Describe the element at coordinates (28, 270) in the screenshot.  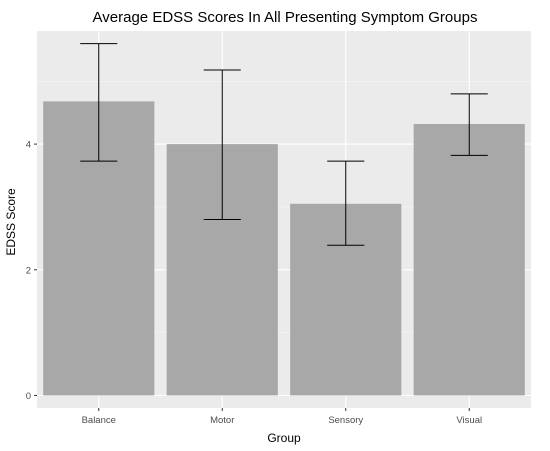
I see `y-tick-label: 2` at that location.